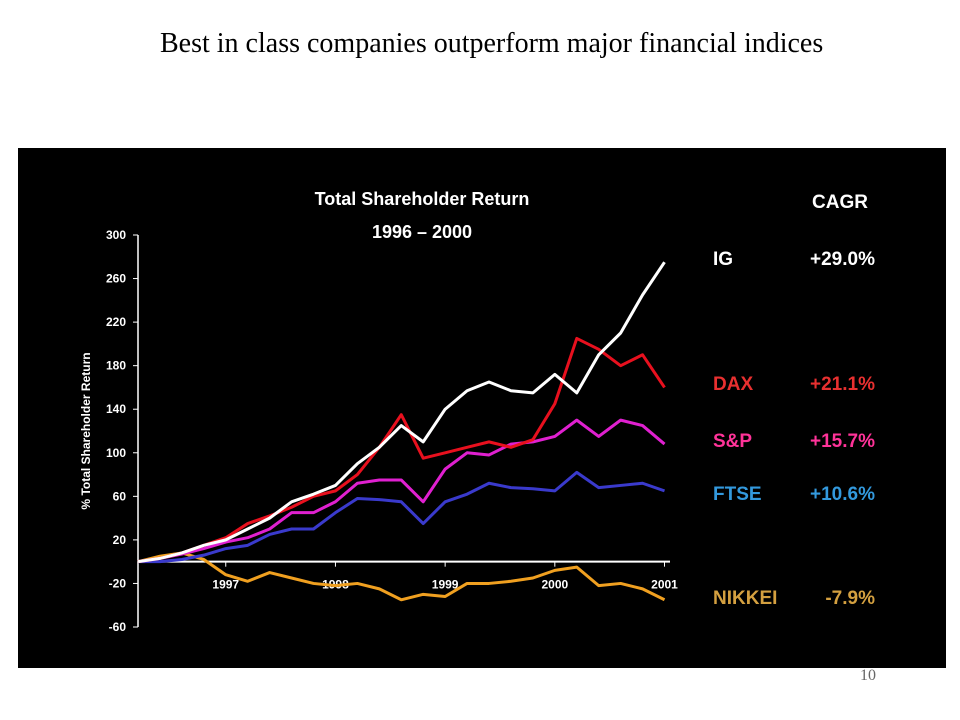 The image size is (960, 720). What do you see at coordinates (120, 496) in the screenshot?
I see `y-tick-label: 60` at bounding box center [120, 496].